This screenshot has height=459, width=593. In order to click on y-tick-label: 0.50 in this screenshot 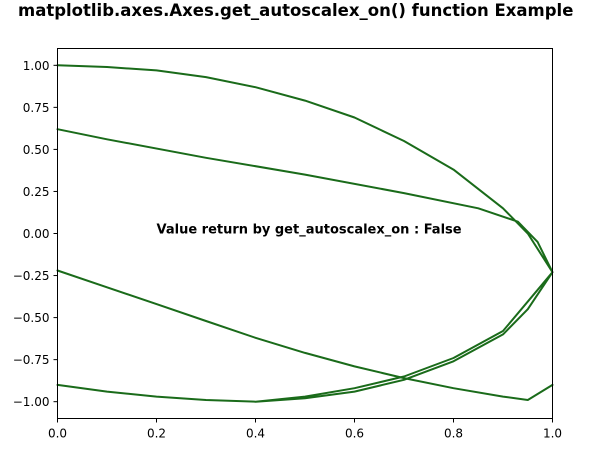, I will do `click(36, 150)`.